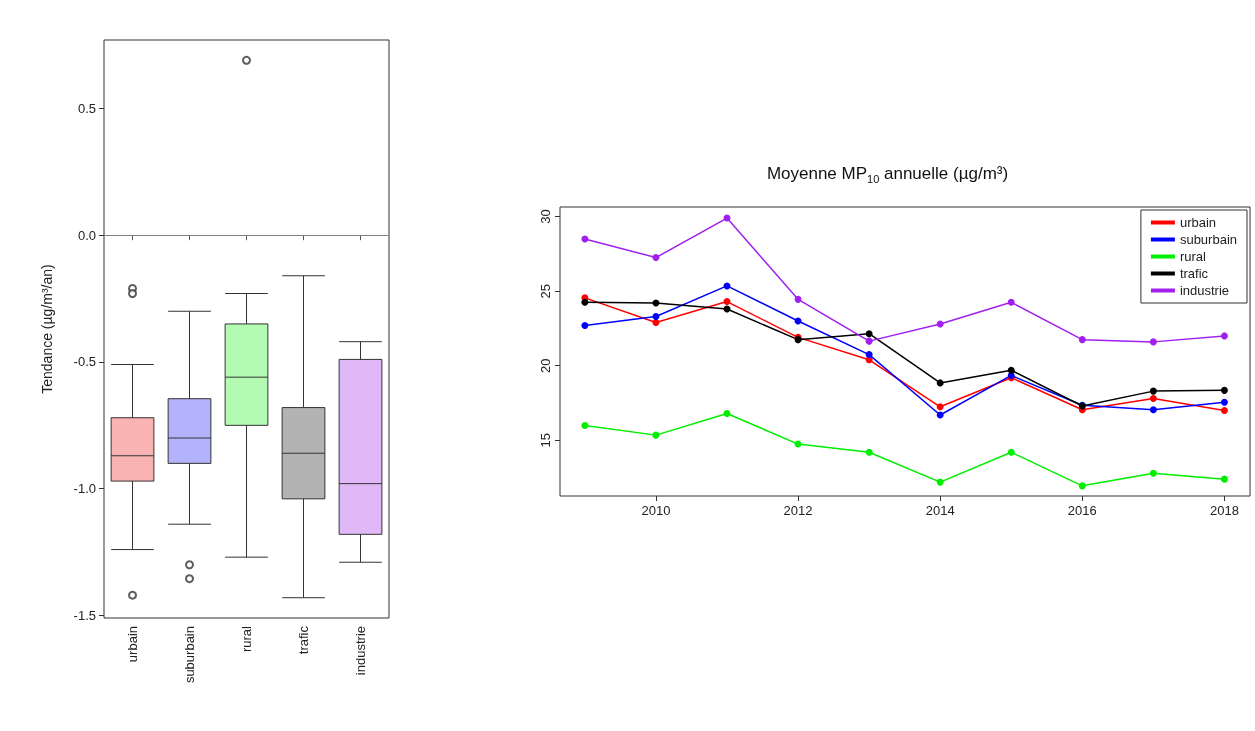  What do you see at coordinates (545, 440) in the screenshot?
I see `y-tick-label: 15` at bounding box center [545, 440].